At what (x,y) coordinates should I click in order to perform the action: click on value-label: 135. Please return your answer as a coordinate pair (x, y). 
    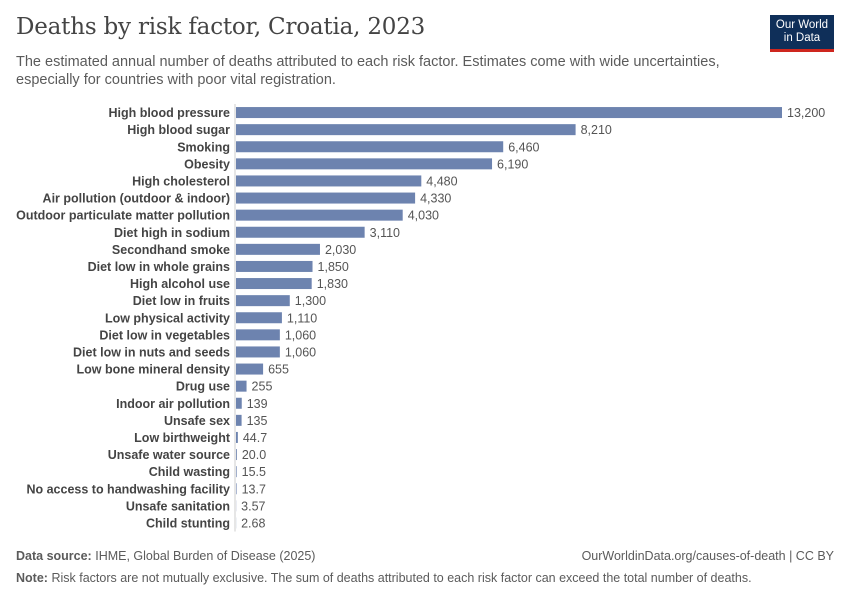
    Looking at the image, I should click on (257, 421).